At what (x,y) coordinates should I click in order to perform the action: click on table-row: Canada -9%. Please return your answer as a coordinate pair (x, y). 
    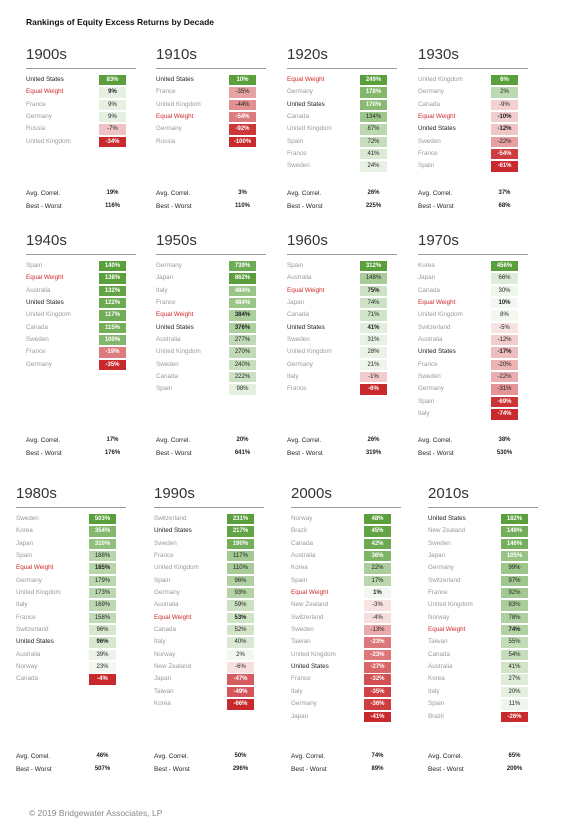
    Looking at the image, I should click on (473, 105).